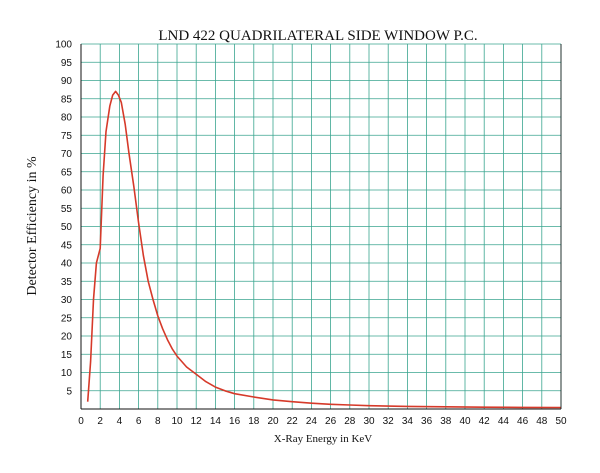 The height and width of the screenshot is (473, 600). What do you see at coordinates (63, 219) in the screenshot?
I see `y-tick-labels: 5 10 15 20 25 30 35 40 45 50 55 60 65 70 75 80 85 90 95 100` at bounding box center [63, 219].